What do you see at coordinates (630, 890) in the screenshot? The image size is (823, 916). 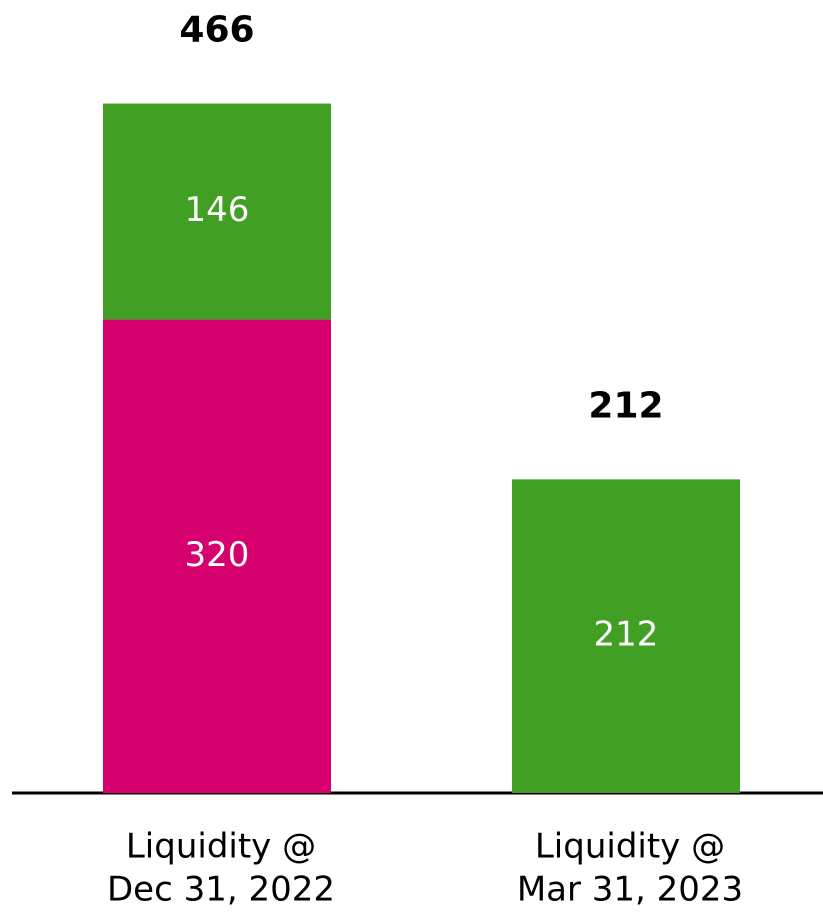 I see `x-tick-label: Mar 31, 2023` at bounding box center [630, 890].